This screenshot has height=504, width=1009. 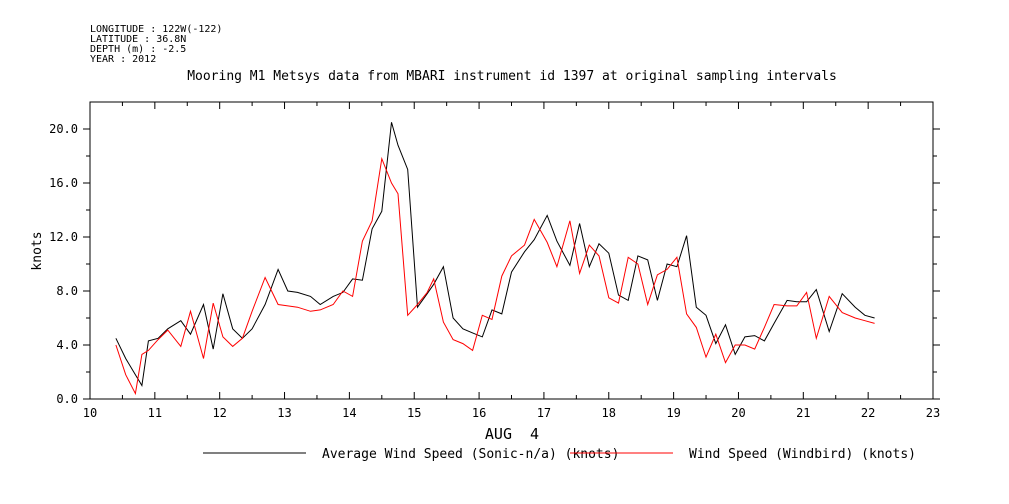 What do you see at coordinates (138, 49) in the screenshot?
I see `depth-label: DEPTH (m) : -2.5` at bounding box center [138, 49].